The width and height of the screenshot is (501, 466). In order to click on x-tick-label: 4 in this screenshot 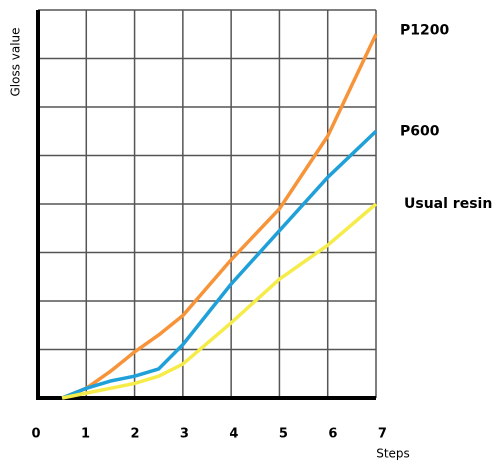, I will do `click(233, 434)`.